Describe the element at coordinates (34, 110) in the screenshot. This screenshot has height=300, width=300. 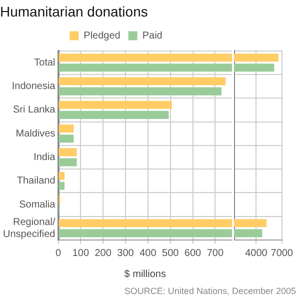
I see `y-tick-label: Sri Lanka` at that location.